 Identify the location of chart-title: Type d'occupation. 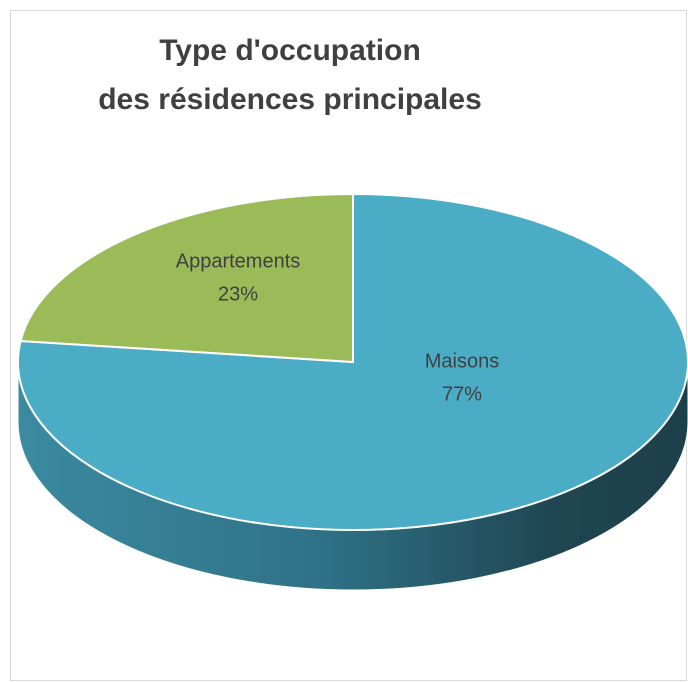
(290, 50).